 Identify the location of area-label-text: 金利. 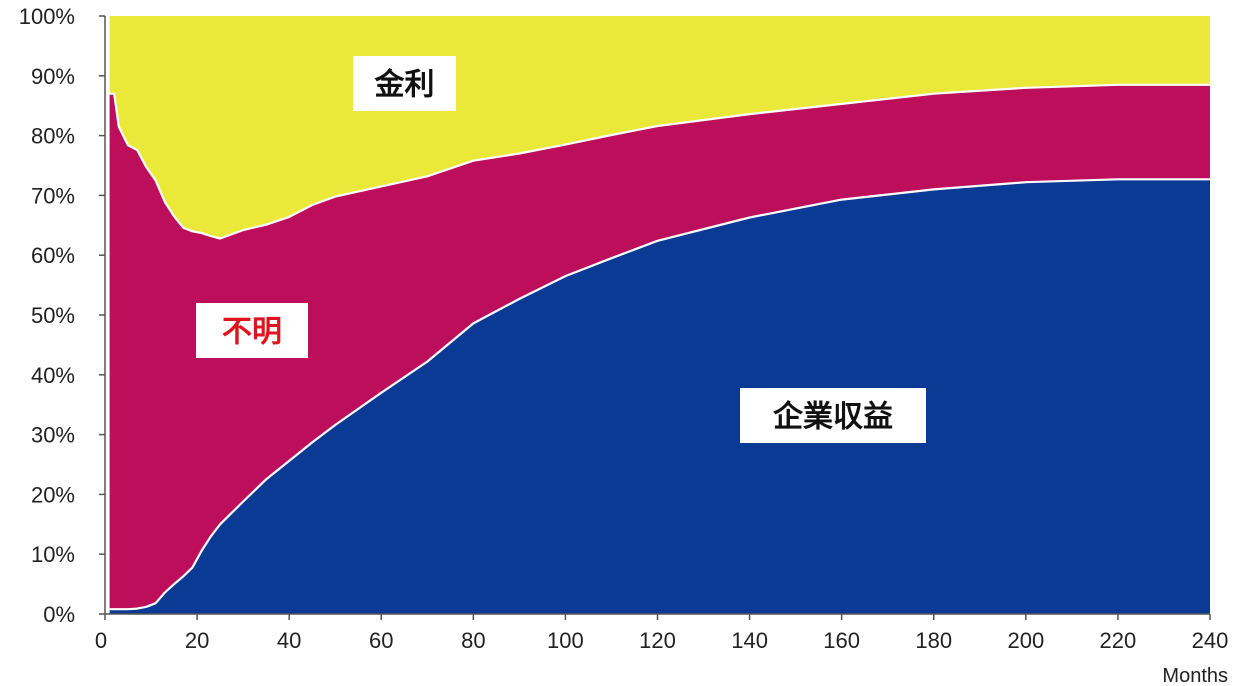
(404, 85).